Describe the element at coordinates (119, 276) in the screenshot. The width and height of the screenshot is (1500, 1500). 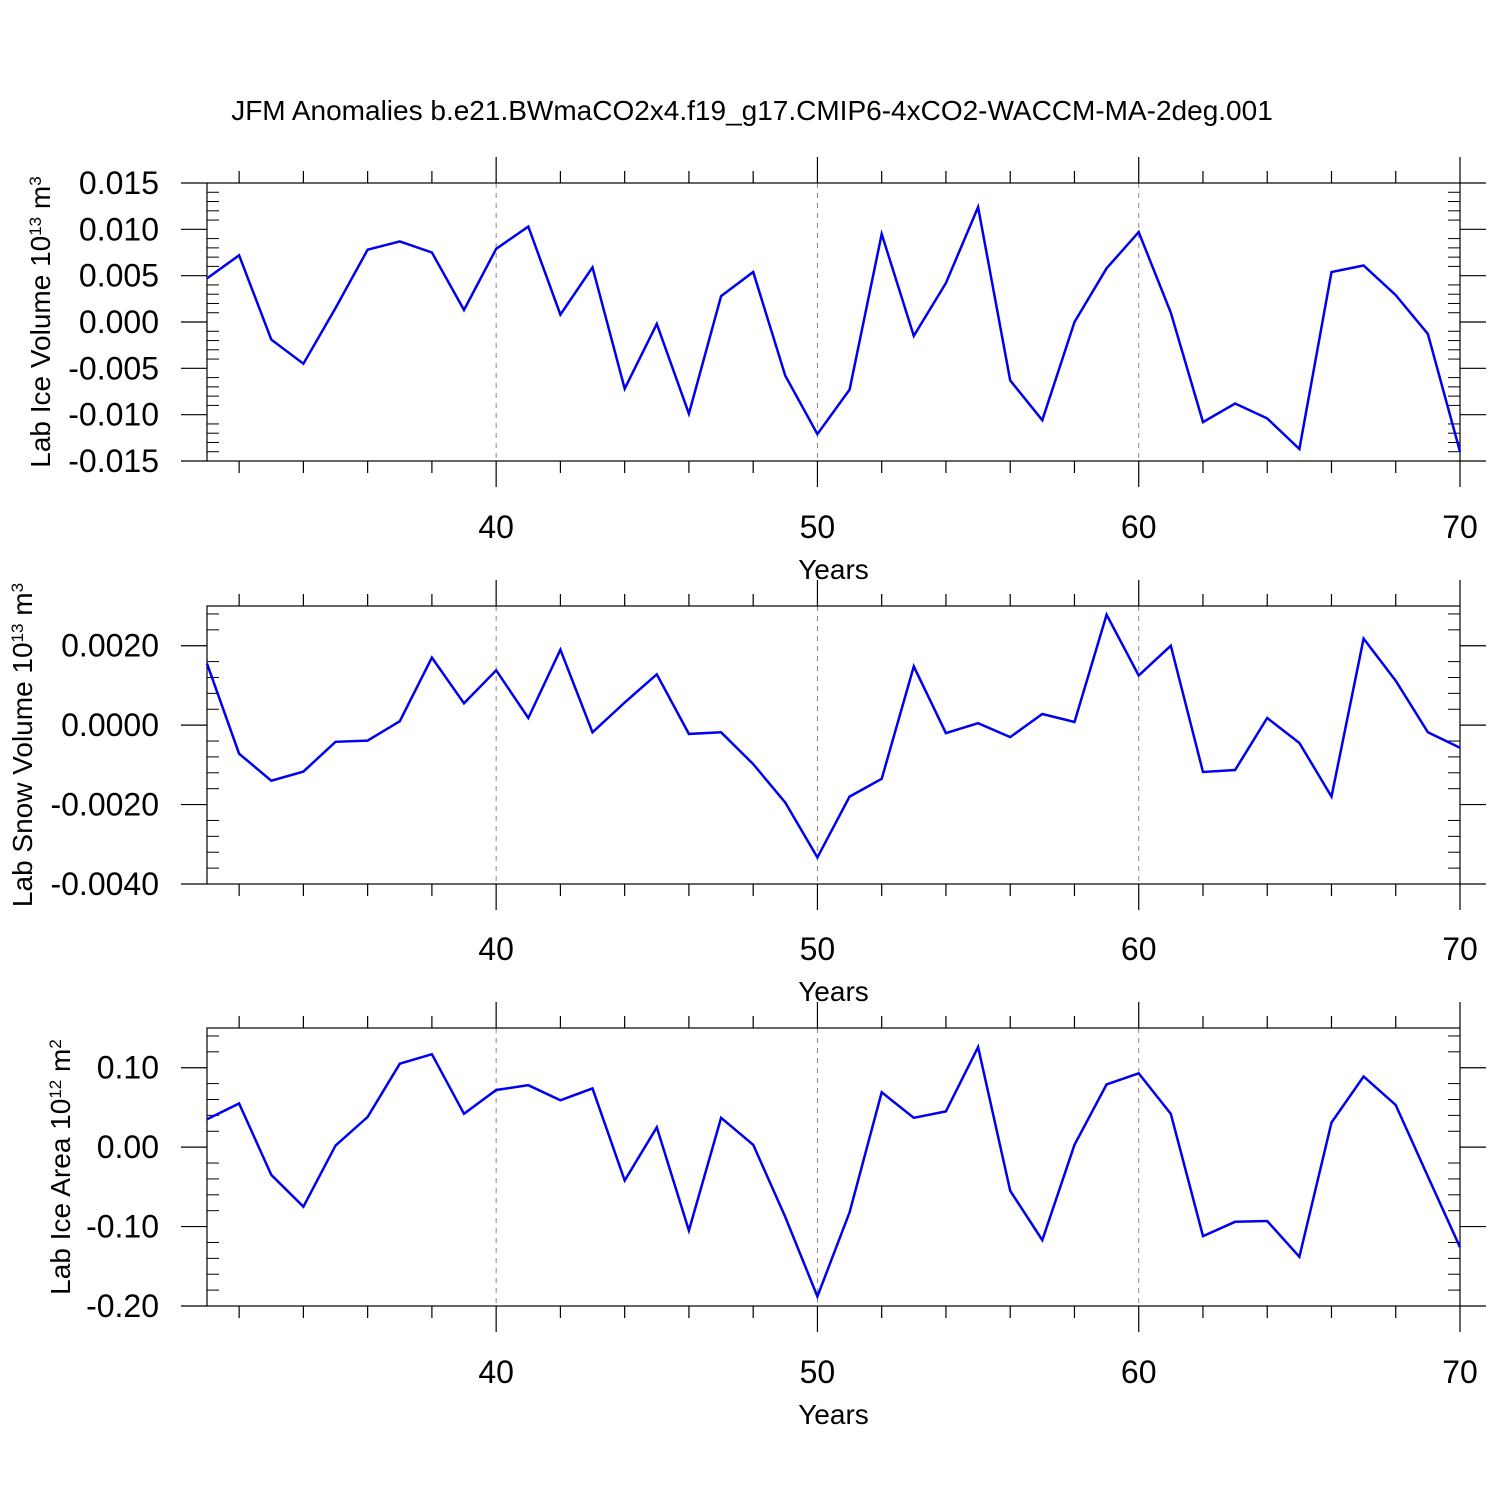
I see `y-tick-label: 0.005` at that location.